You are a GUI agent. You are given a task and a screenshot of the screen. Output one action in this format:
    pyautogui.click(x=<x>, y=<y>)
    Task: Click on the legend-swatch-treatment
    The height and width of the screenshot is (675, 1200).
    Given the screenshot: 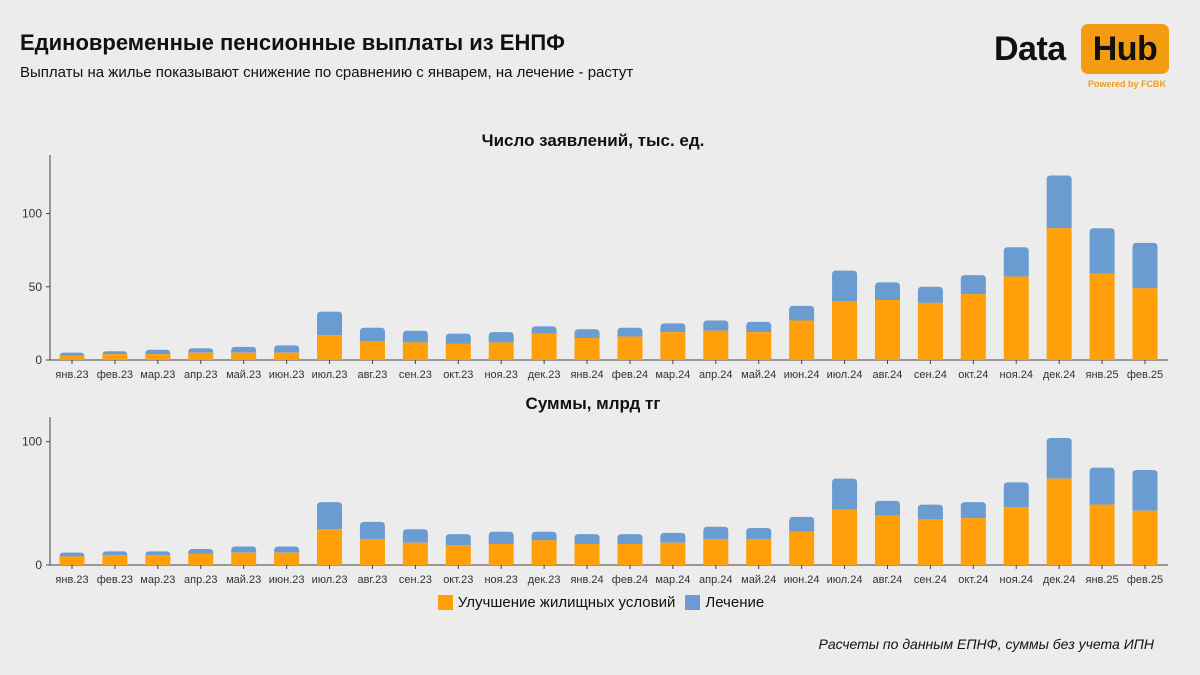 What is the action you would take?
    pyautogui.click(x=693, y=602)
    